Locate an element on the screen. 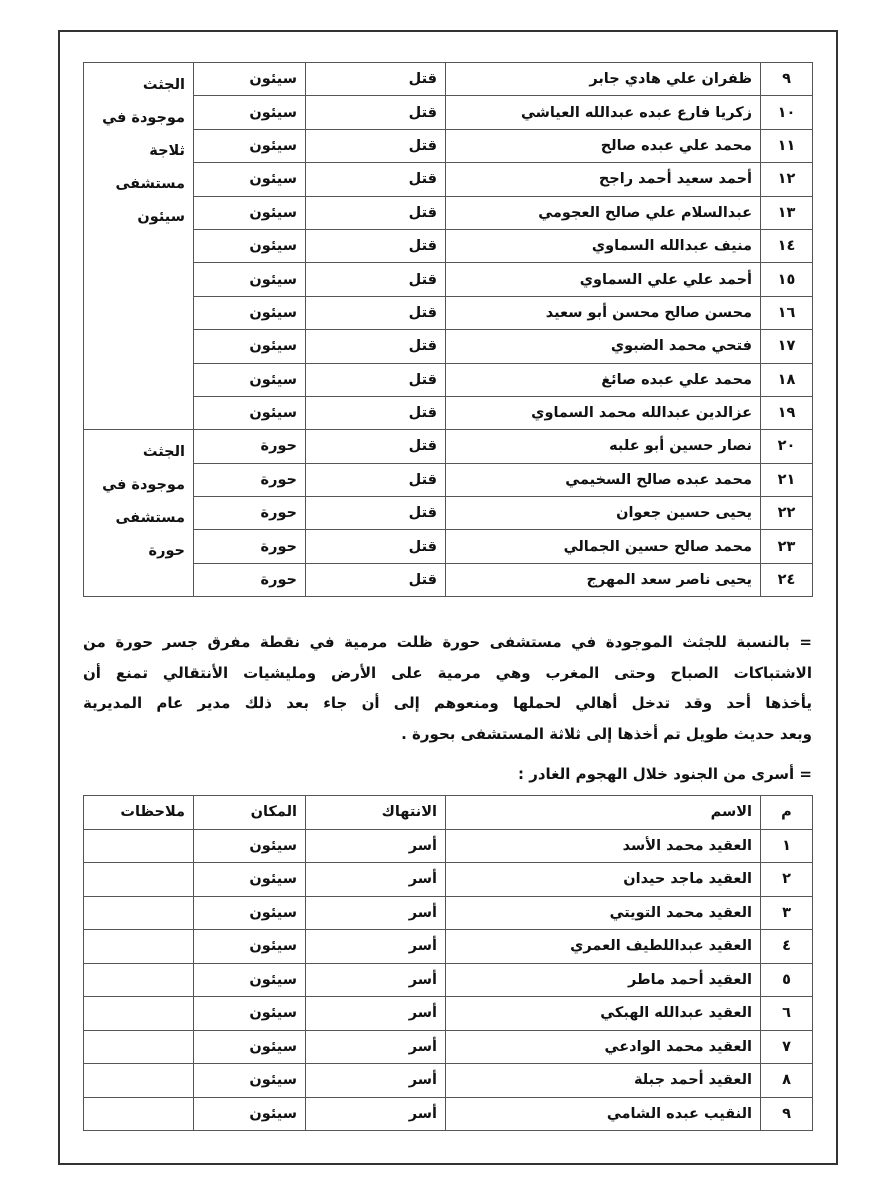  table-row: ٢٢ يحيى حسين جعوان قتل حورة is located at coordinates (448, 513).